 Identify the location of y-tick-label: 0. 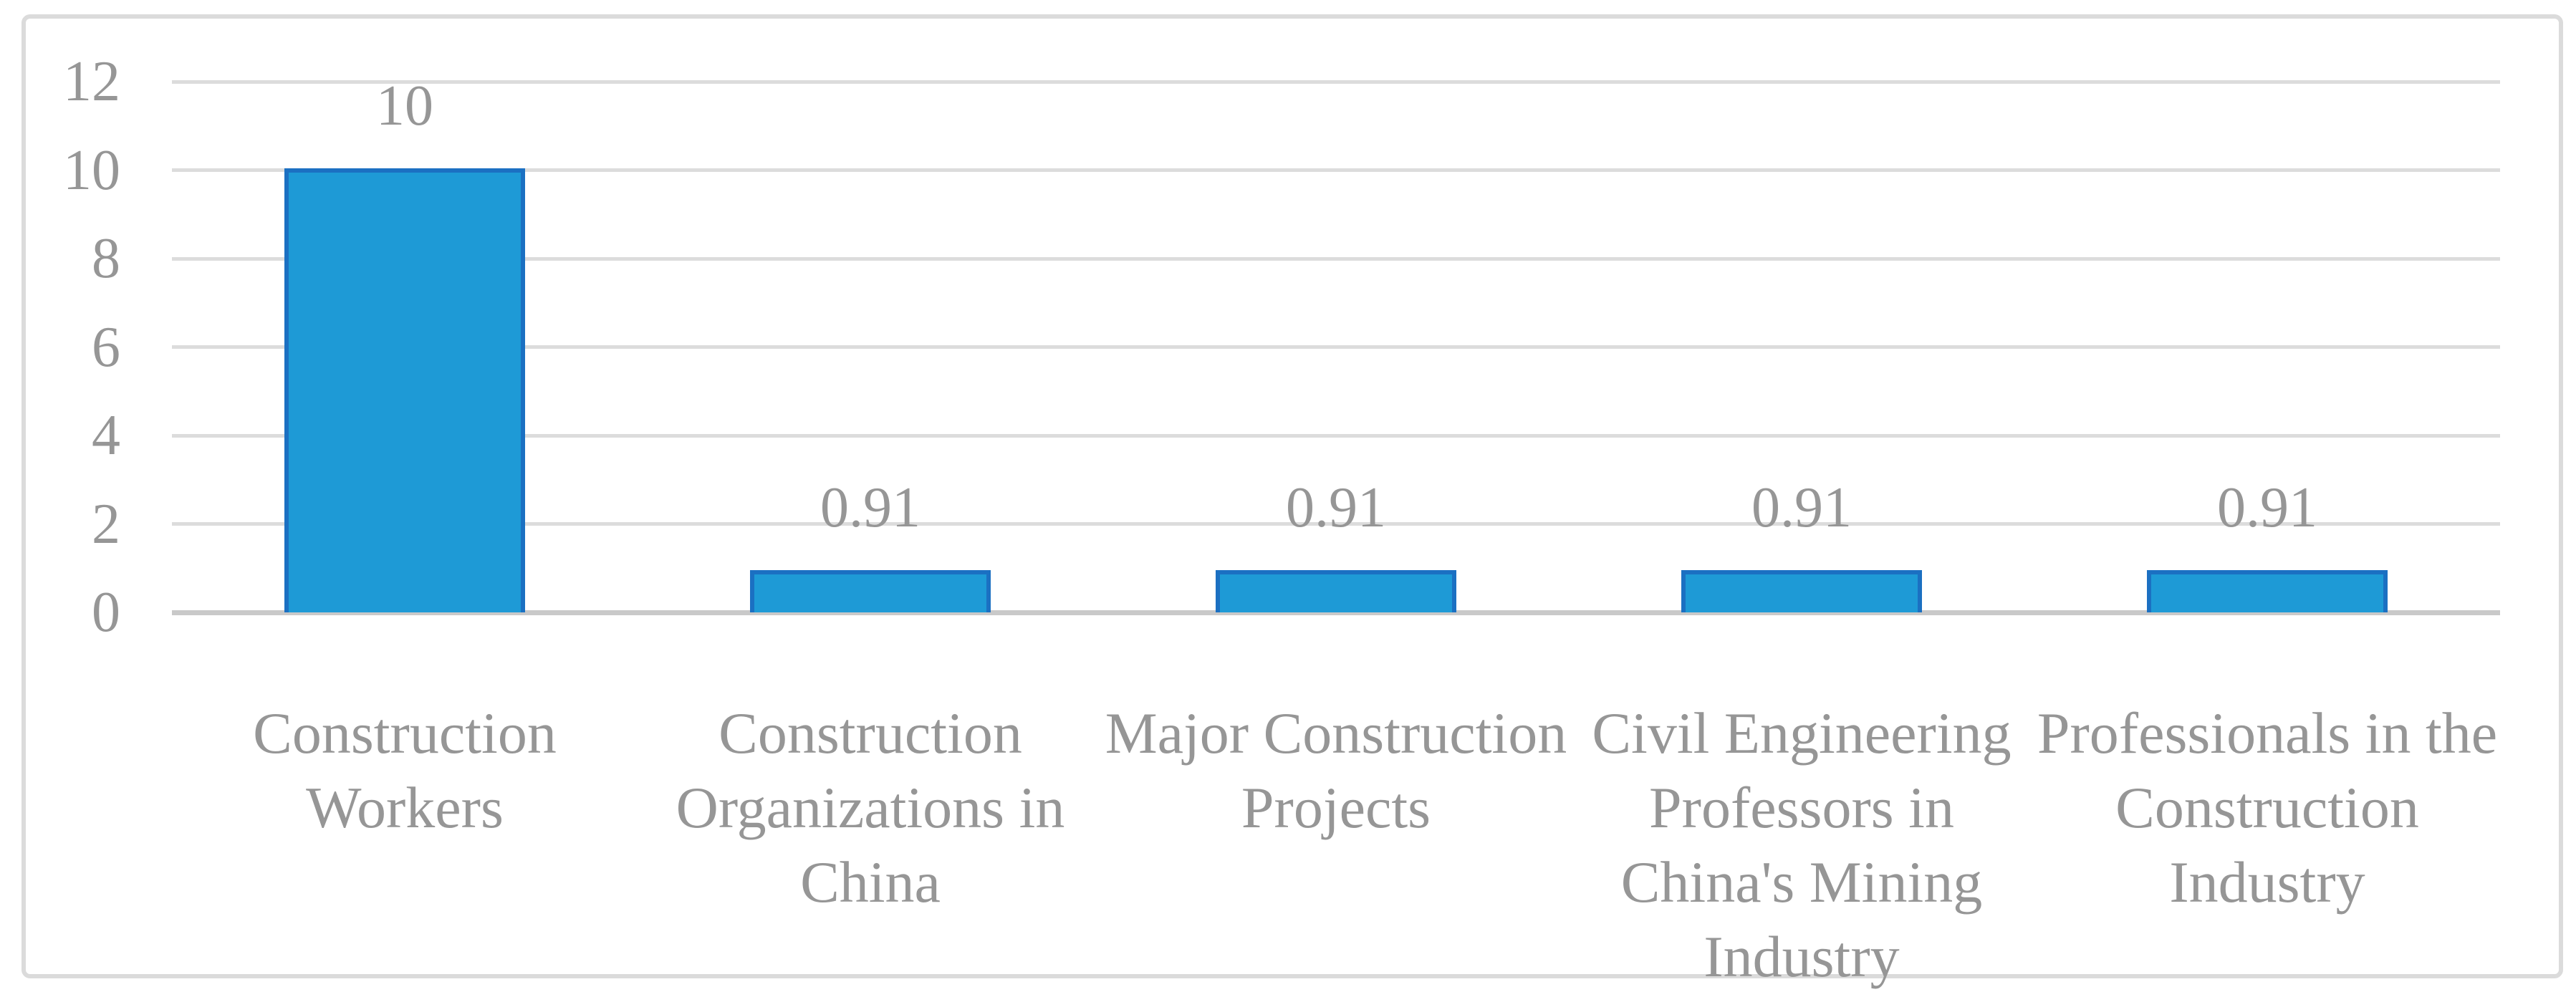
(106, 613).